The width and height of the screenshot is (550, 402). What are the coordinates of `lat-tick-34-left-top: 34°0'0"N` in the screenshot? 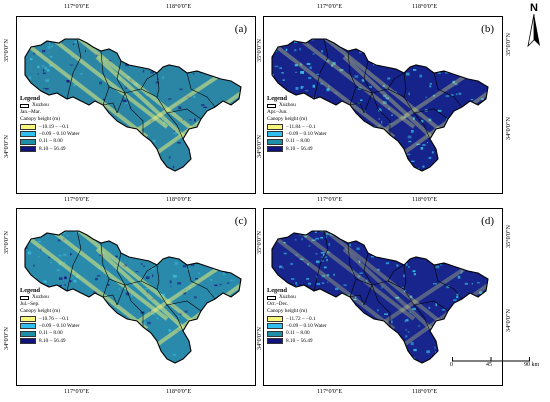 It's located at (6, 146).